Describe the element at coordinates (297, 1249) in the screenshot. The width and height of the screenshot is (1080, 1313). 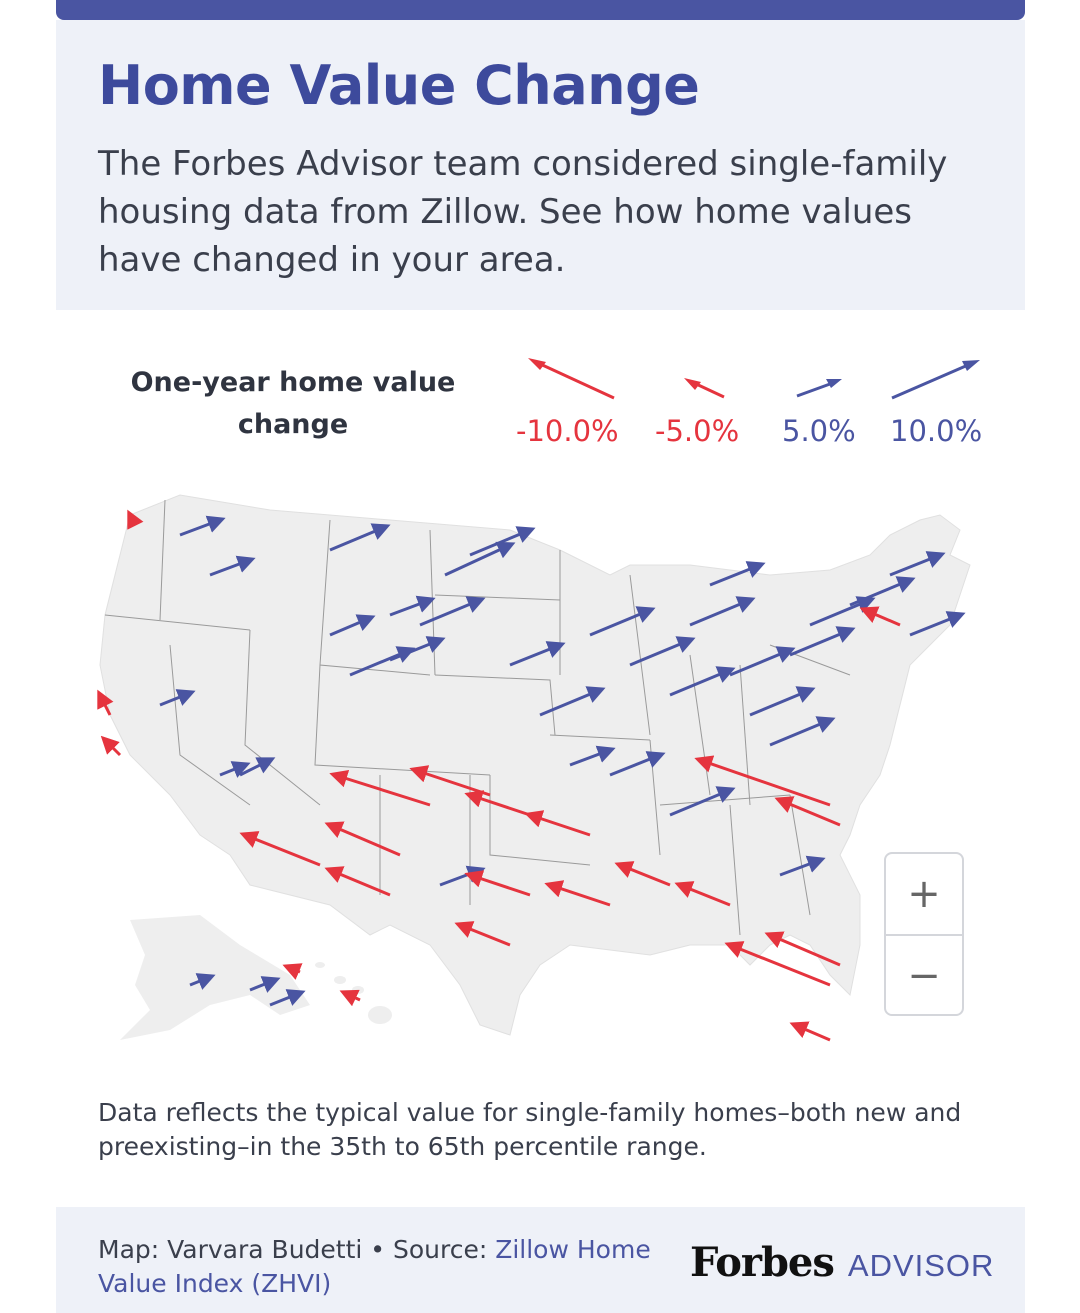
I see `credit-prefix: Map: Varvara Budetti • Source:` at that location.